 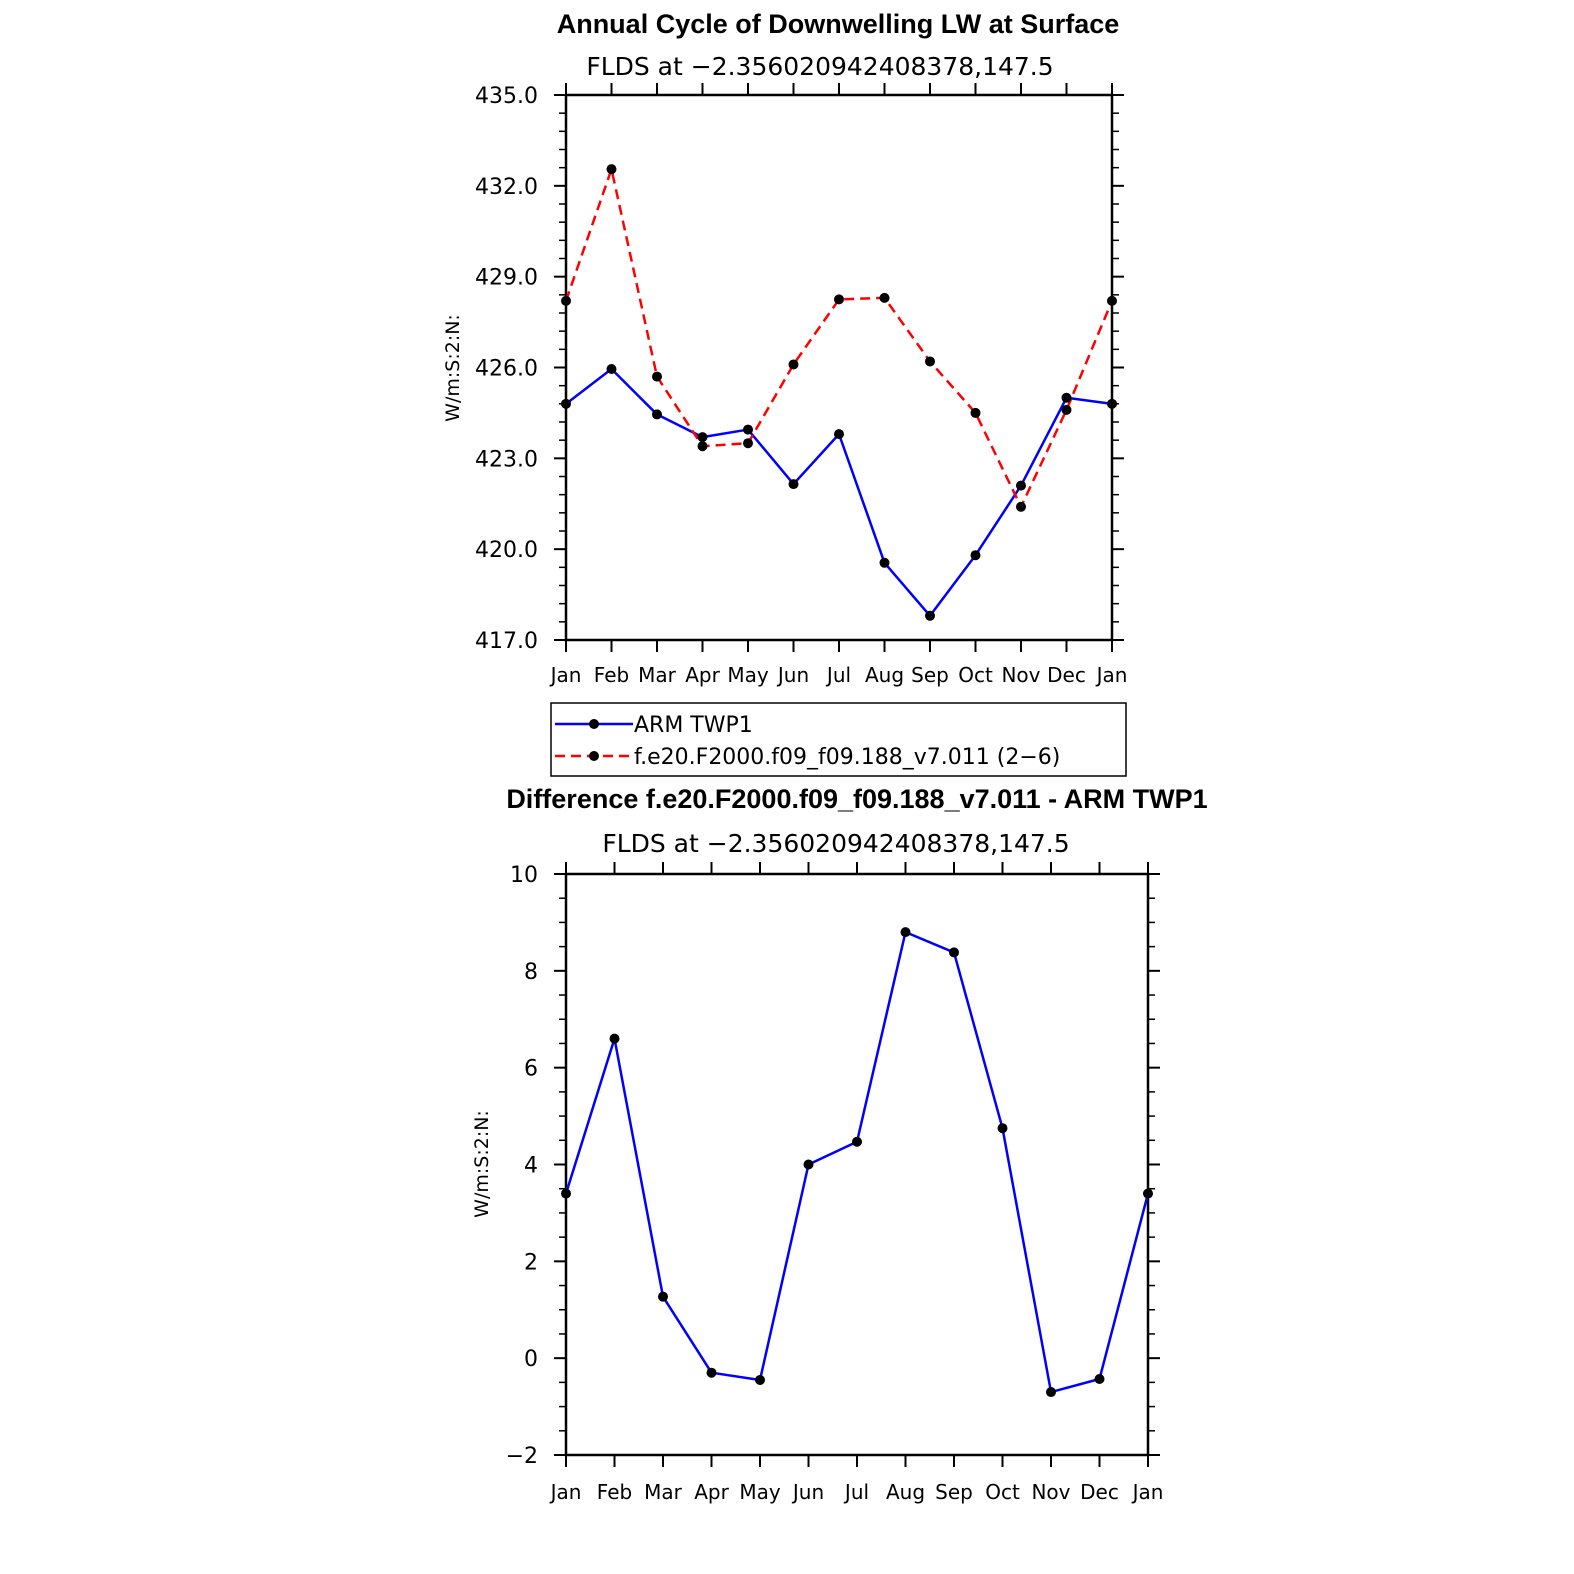 What do you see at coordinates (506, 187) in the screenshot?
I see `y-tick-label: 432.0` at bounding box center [506, 187].